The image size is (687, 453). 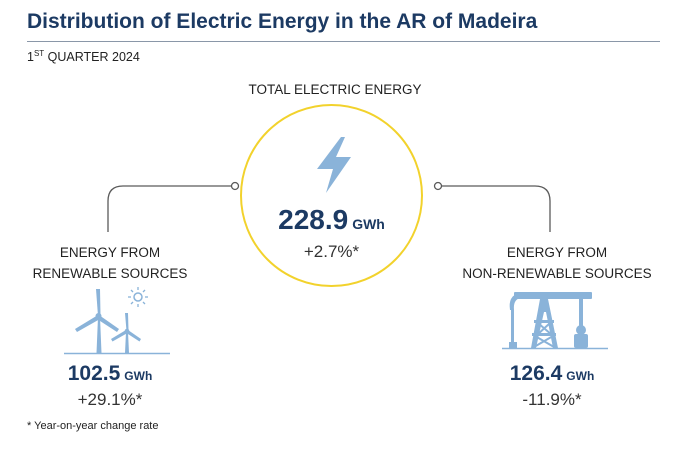 I want to click on total-energy-number: 228.9, so click(x=313, y=219).